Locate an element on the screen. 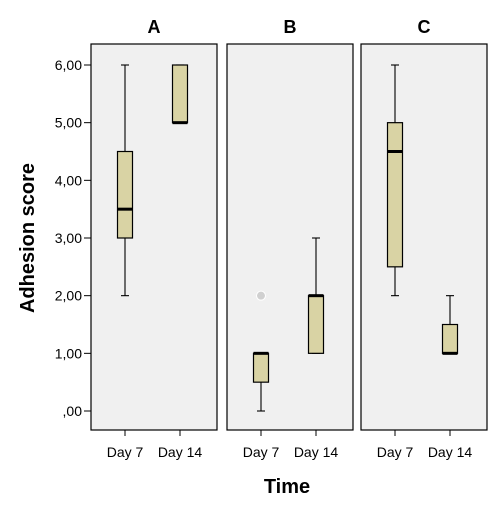 This screenshot has height=513, width=500. panel-title: B is located at coordinates (290, 27).